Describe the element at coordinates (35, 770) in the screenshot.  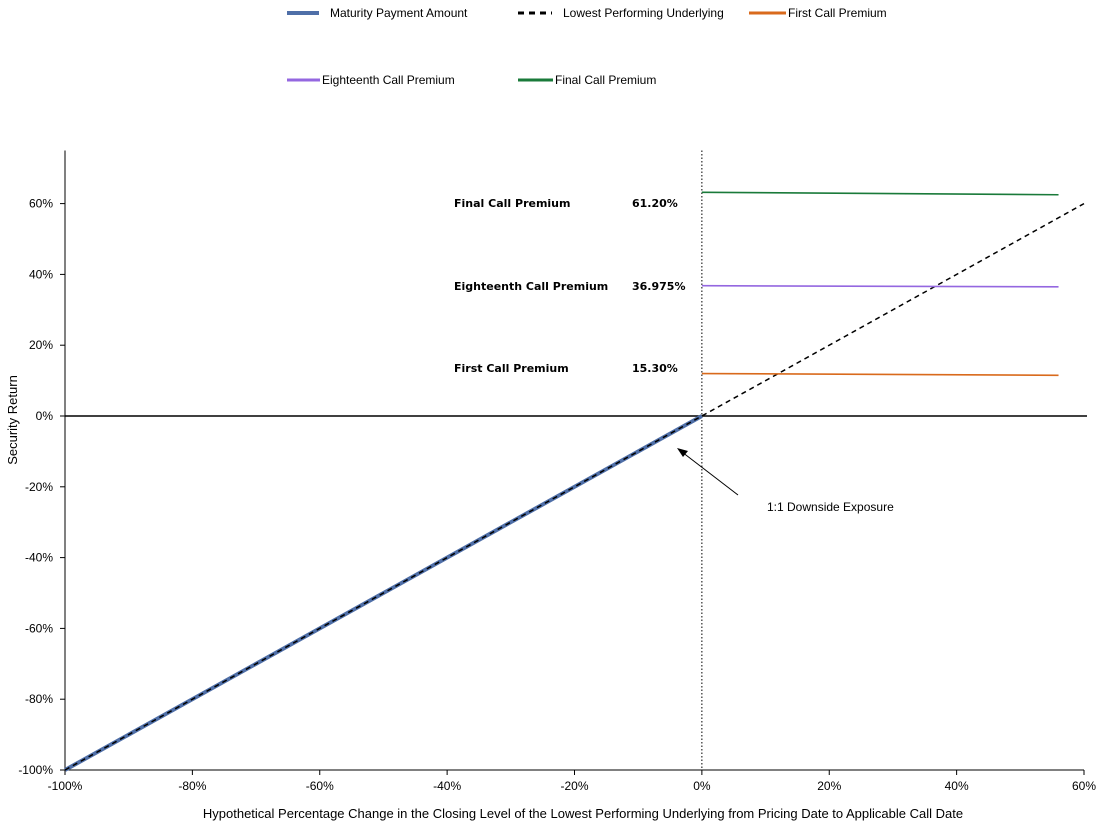
I see `y-tick-label: -100%` at that location.